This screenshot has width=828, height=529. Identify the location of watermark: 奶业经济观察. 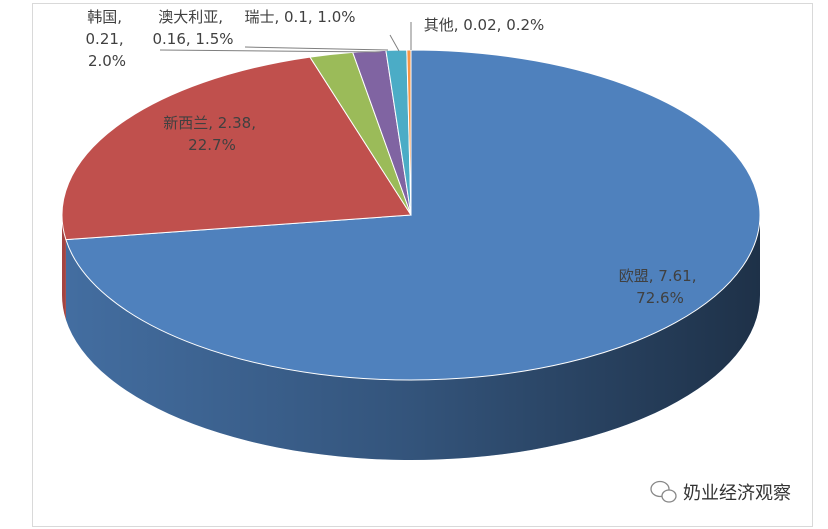
(737, 493).